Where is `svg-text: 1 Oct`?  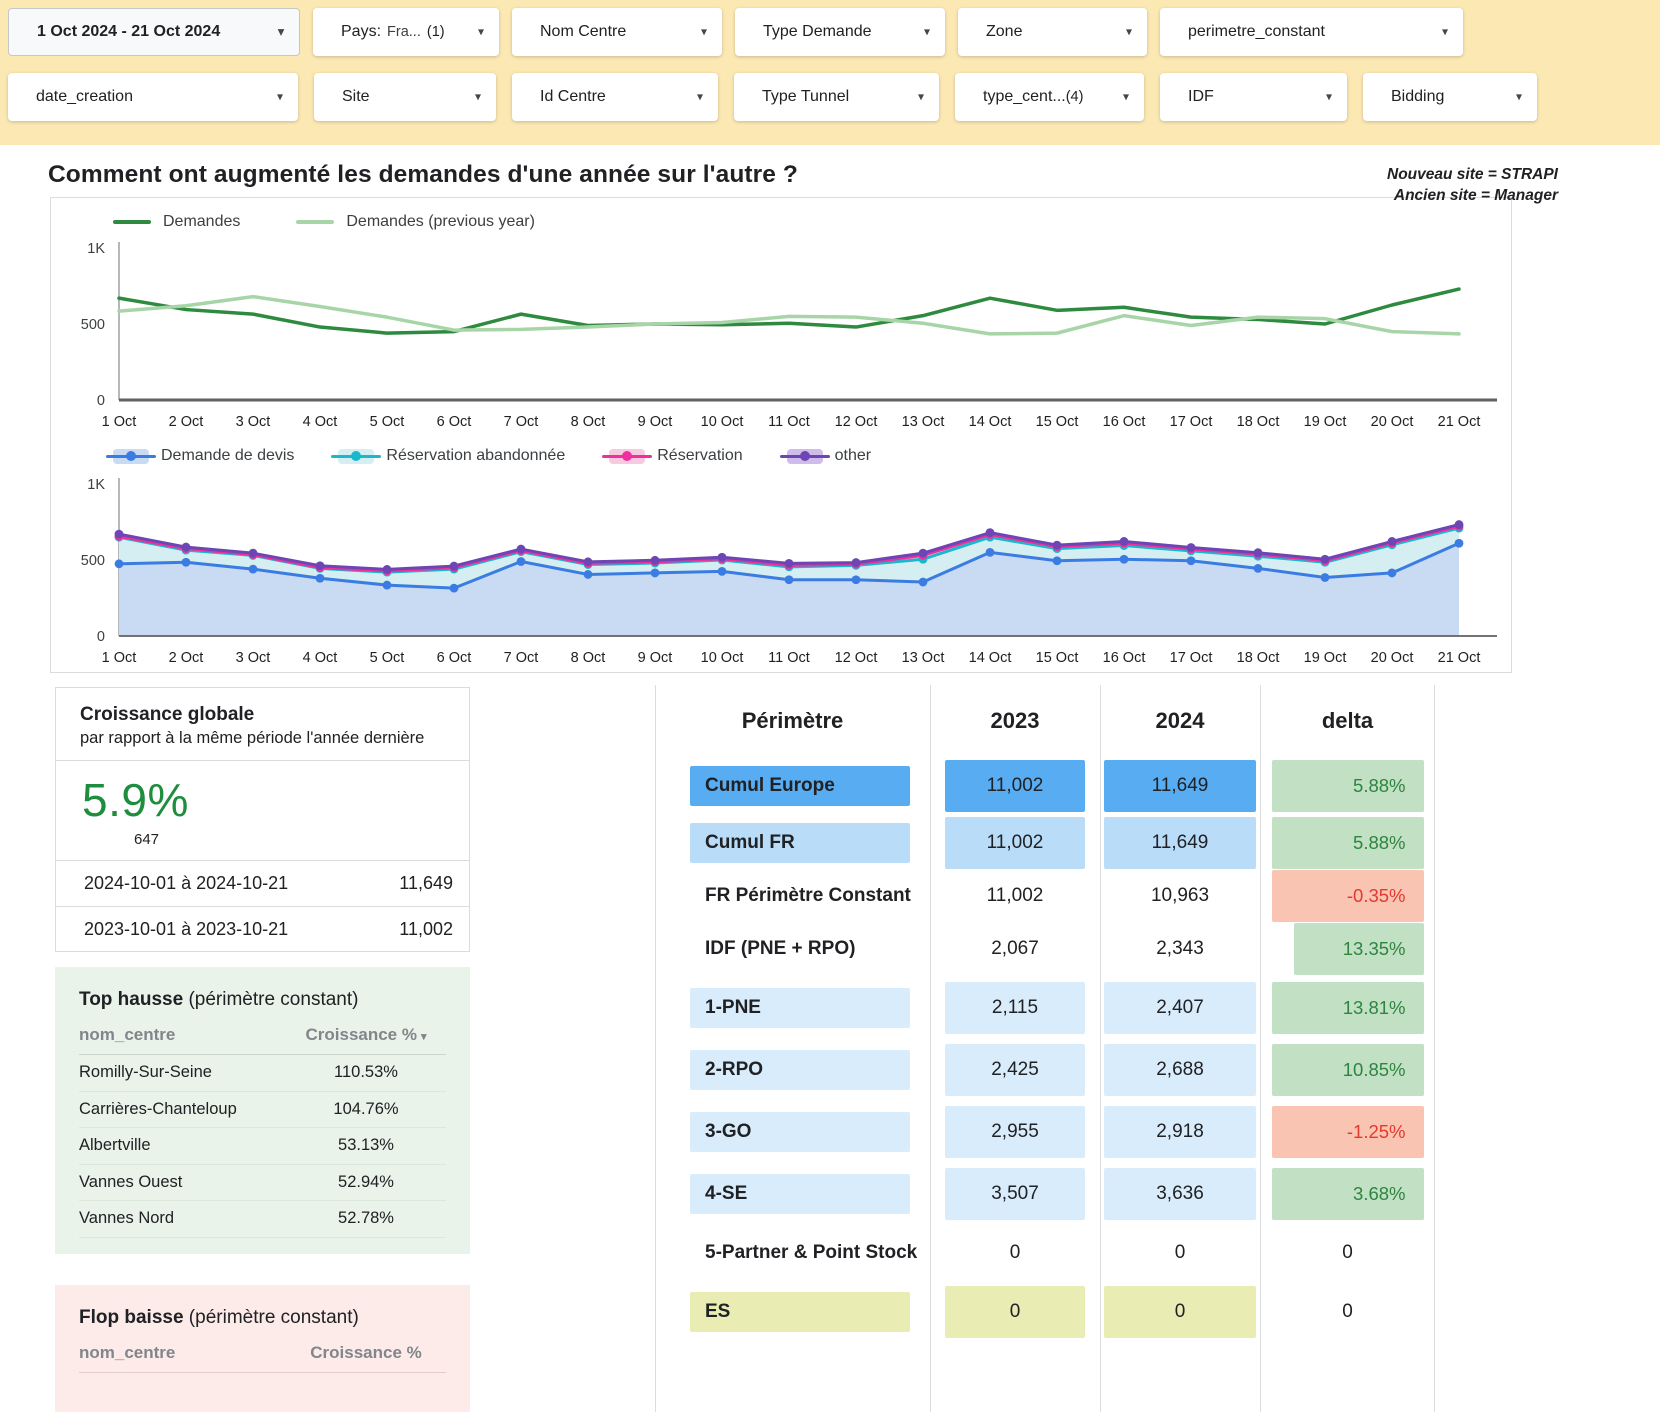 svg-text: 1 Oct is located at coordinates (119, 422).